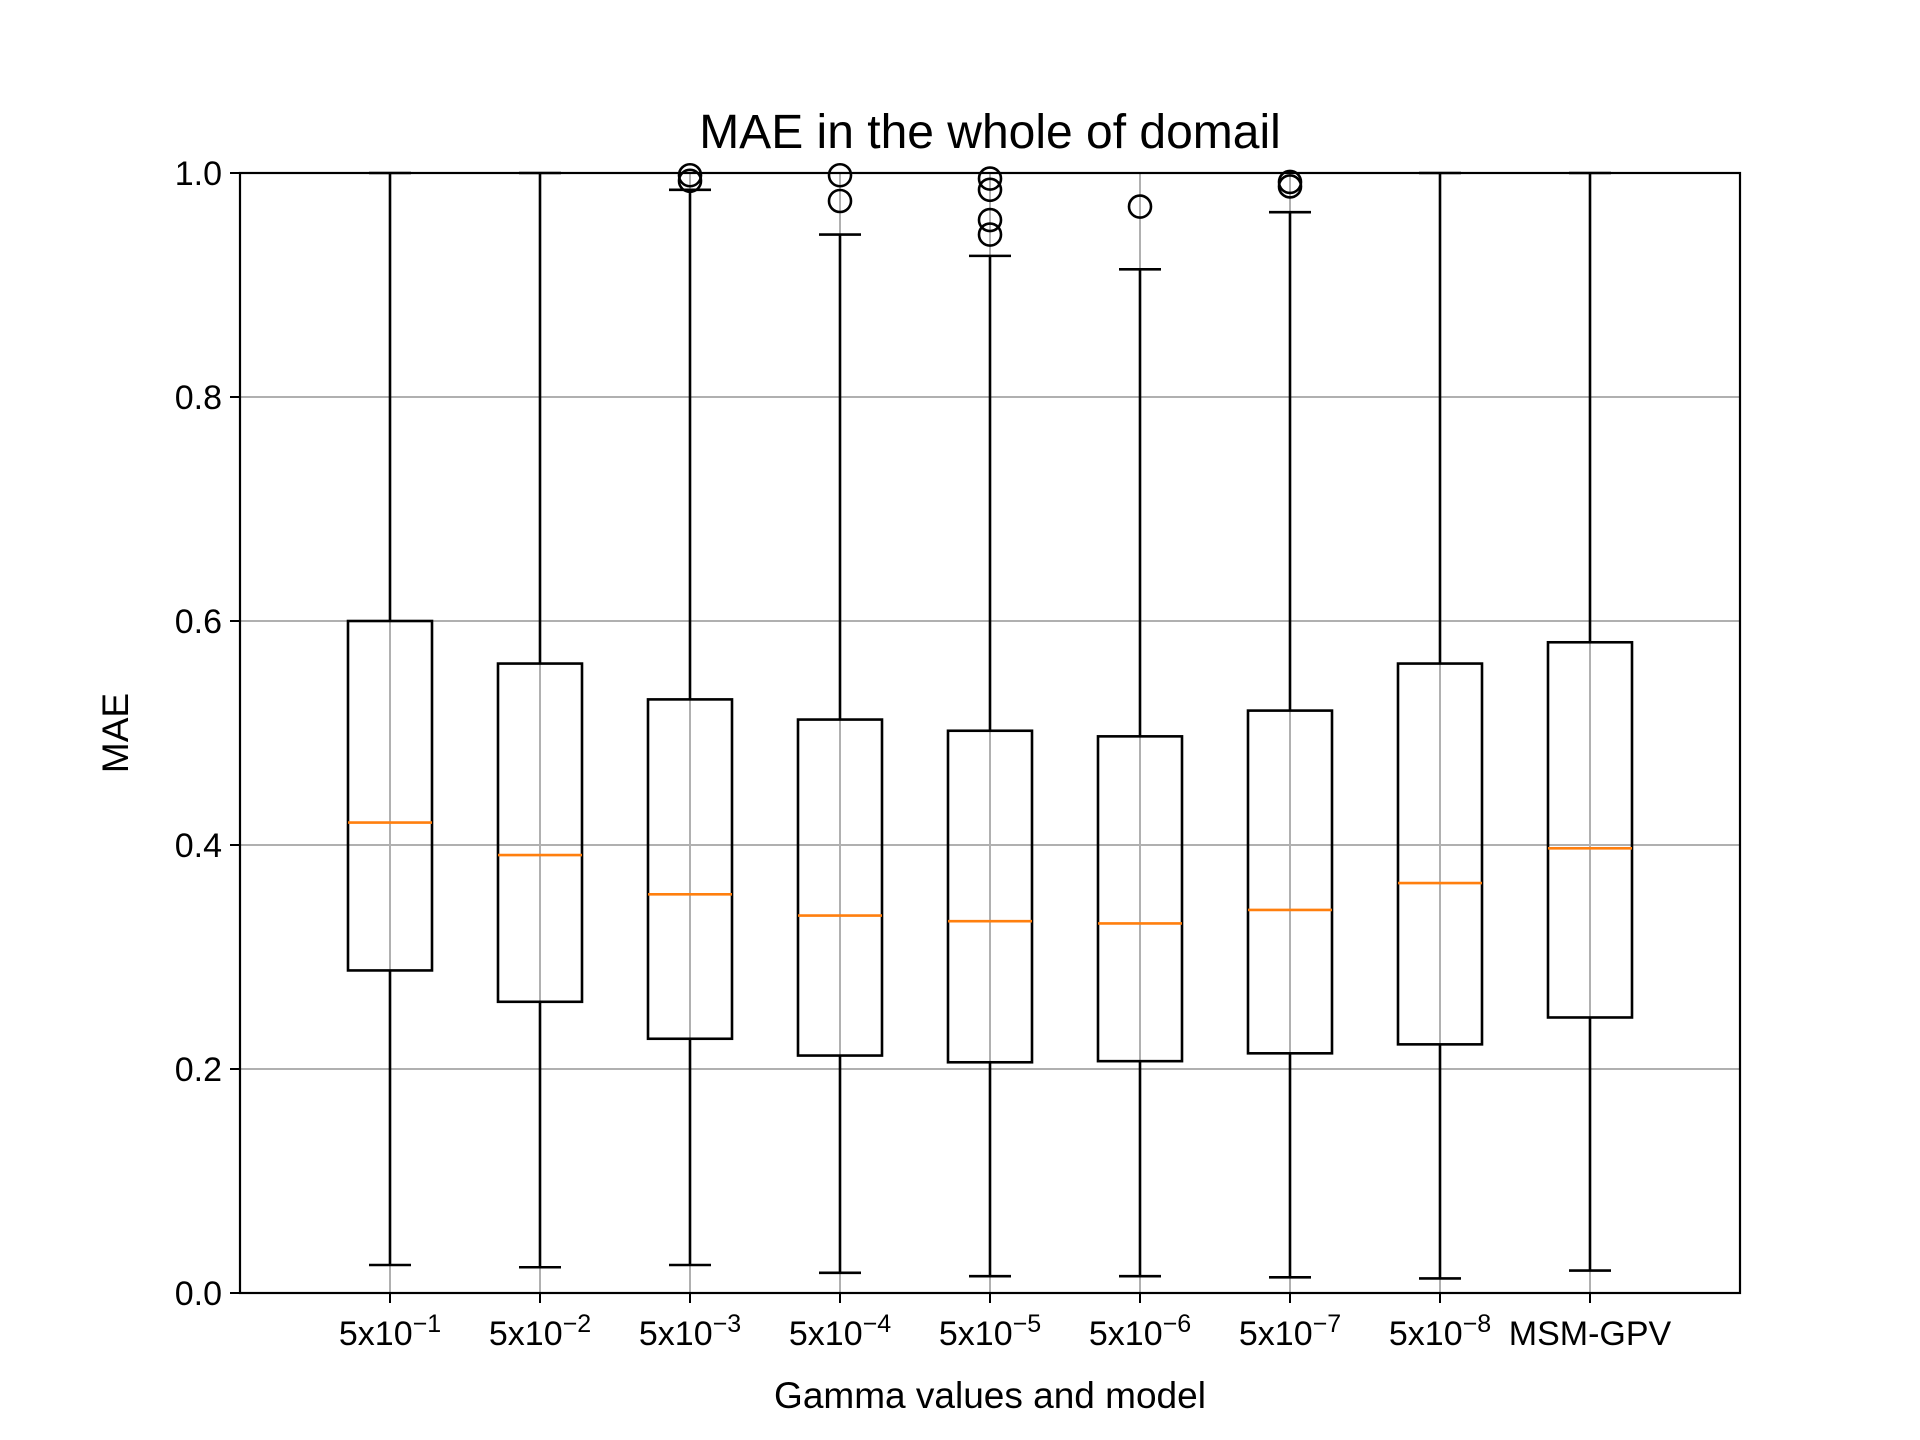 The image size is (1920, 1440). I want to click on x-tick-label: 5x10⁻⁵, so click(990, 1331).